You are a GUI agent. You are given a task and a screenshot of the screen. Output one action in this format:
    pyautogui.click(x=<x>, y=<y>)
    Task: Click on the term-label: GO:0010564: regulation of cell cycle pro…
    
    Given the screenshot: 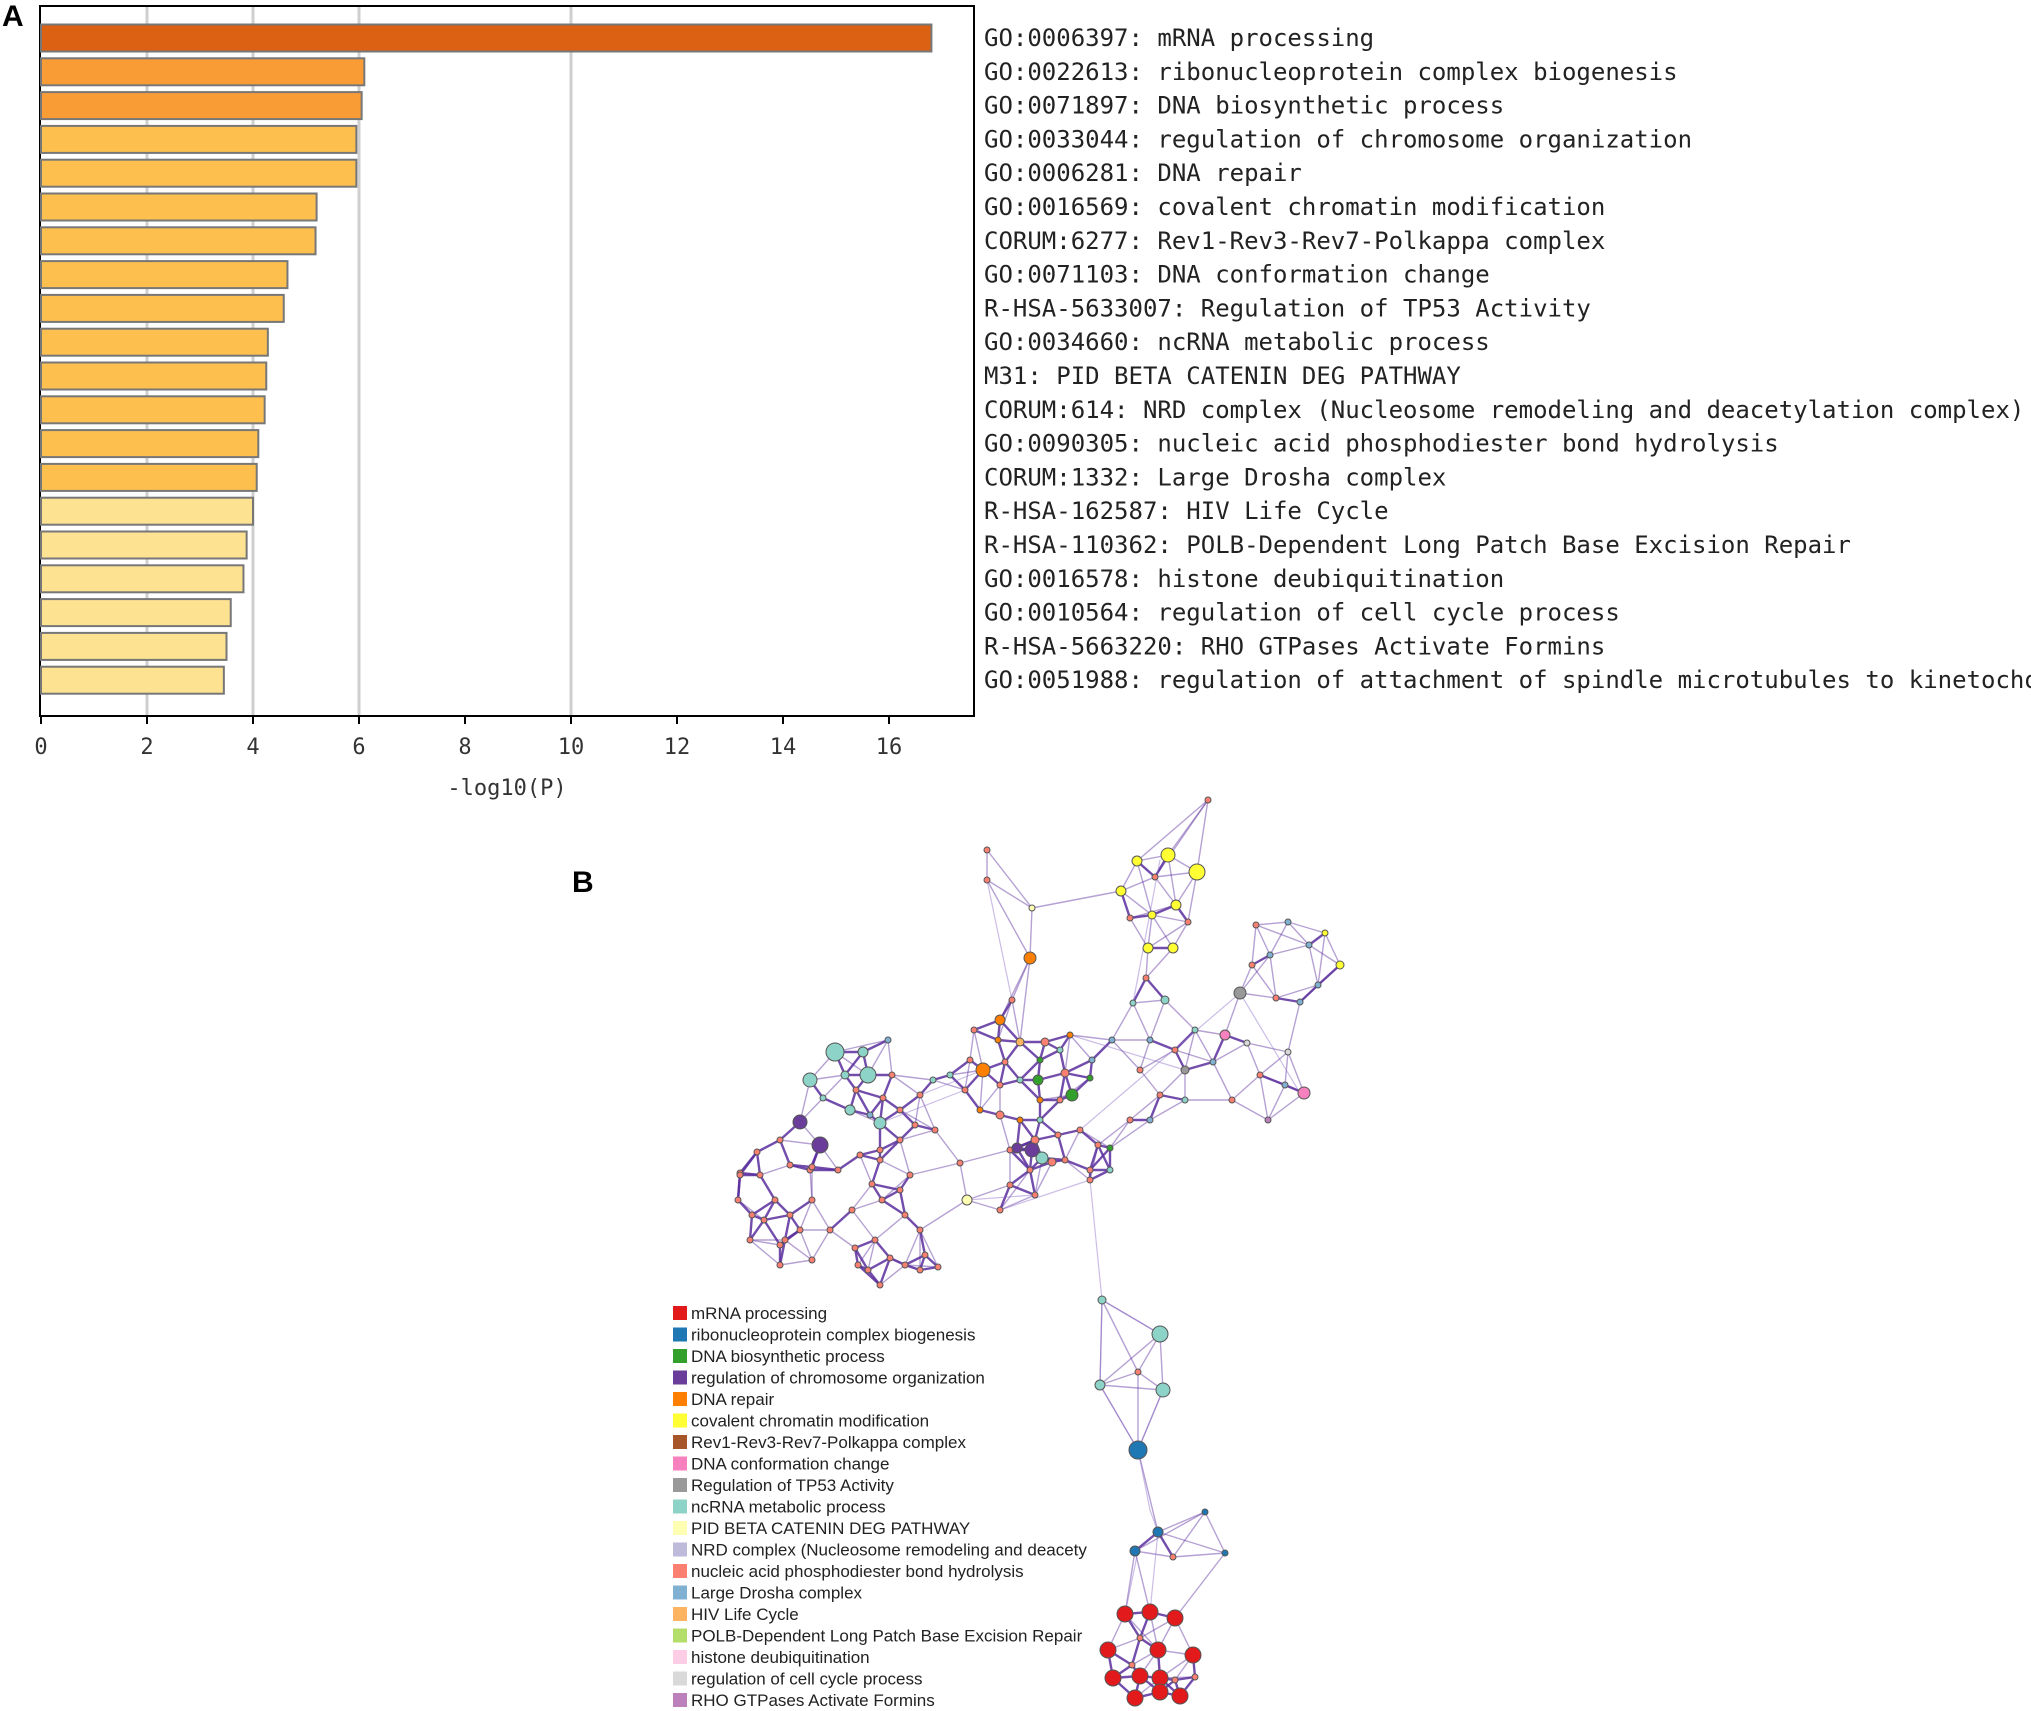 What is the action you would take?
    pyautogui.click(x=1302, y=613)
    